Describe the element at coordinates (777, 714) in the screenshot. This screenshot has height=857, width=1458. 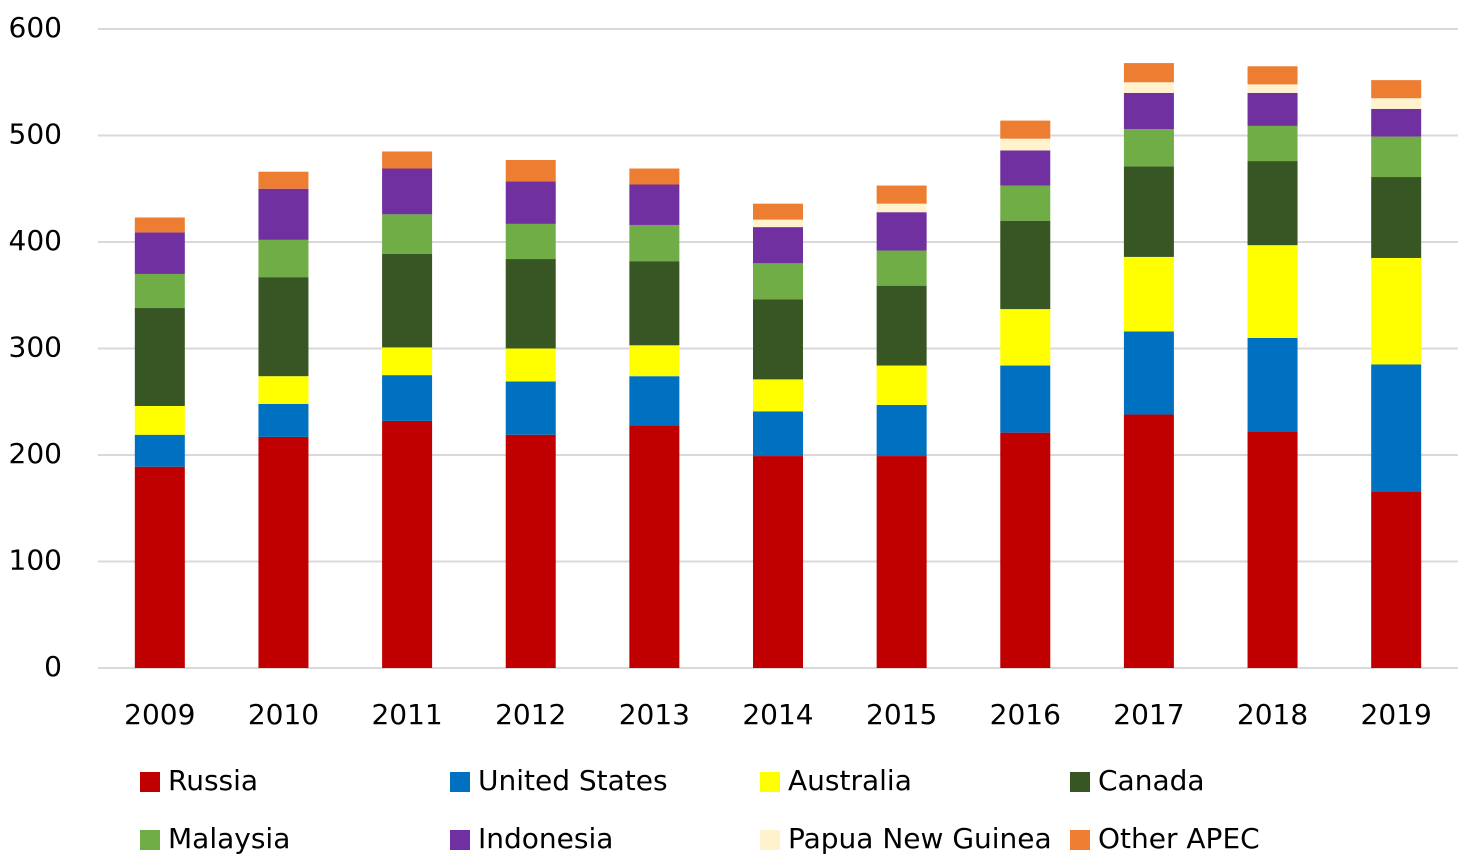
I see `x-tick-label: 2014` at that location.